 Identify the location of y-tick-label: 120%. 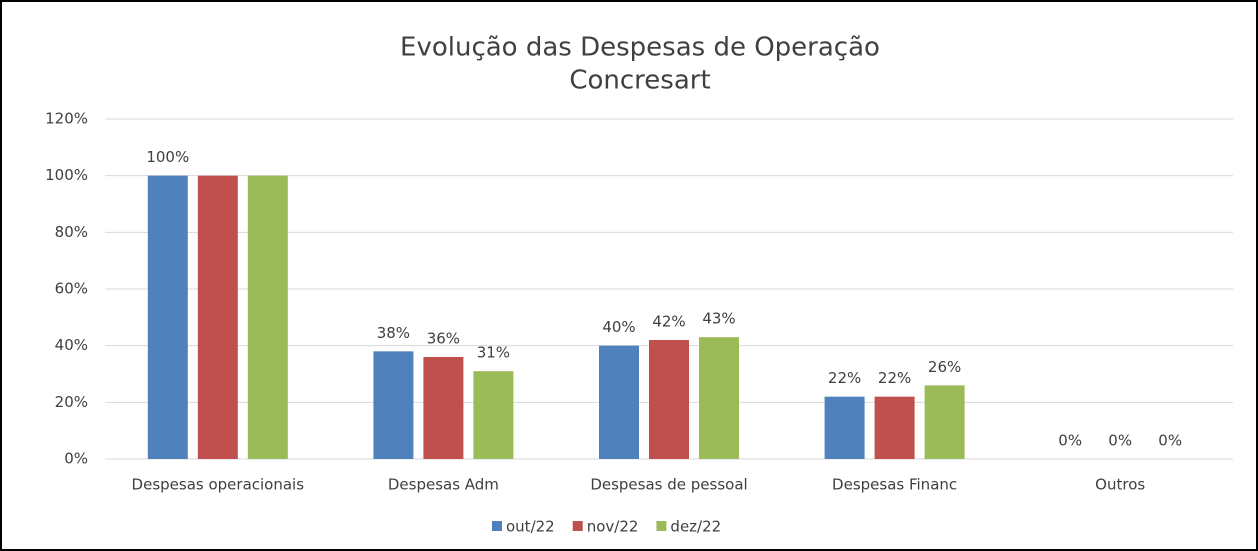
(66, 119).